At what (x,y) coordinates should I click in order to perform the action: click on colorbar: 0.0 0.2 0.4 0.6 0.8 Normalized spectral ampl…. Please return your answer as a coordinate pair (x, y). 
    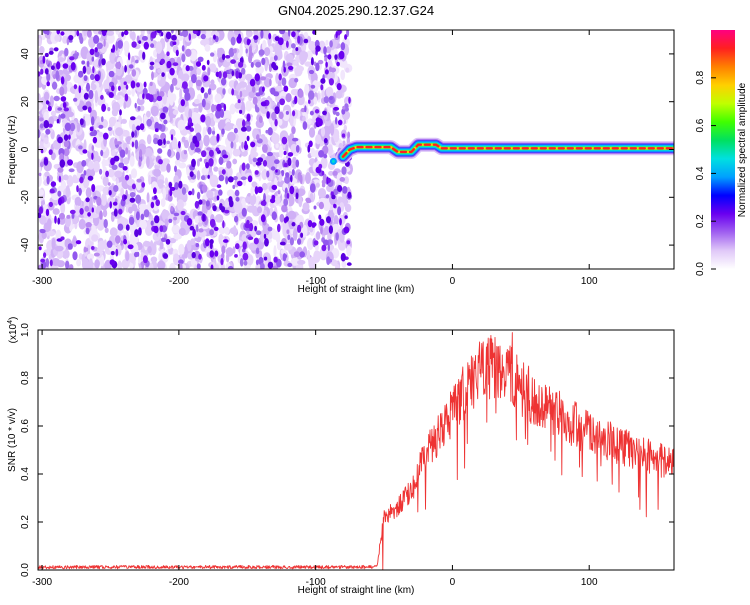
    Looking at the image, I should click on (721, 153).